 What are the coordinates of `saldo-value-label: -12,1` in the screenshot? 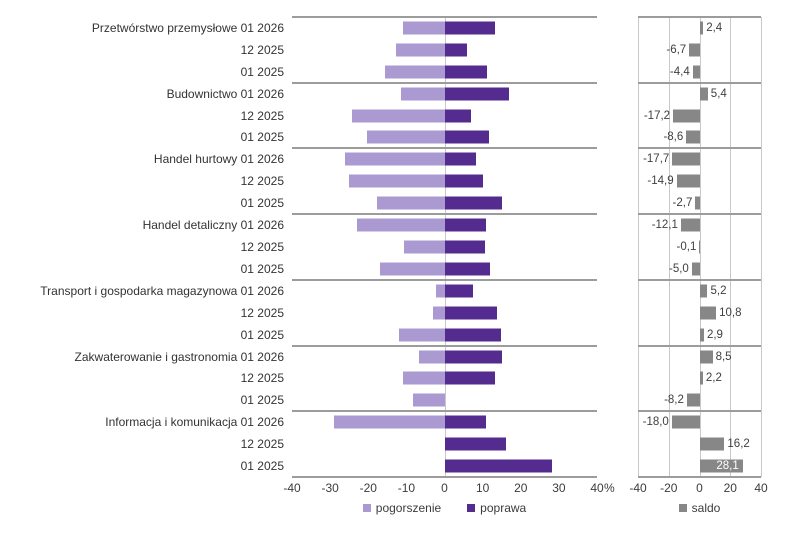 It's located at (664, 225).